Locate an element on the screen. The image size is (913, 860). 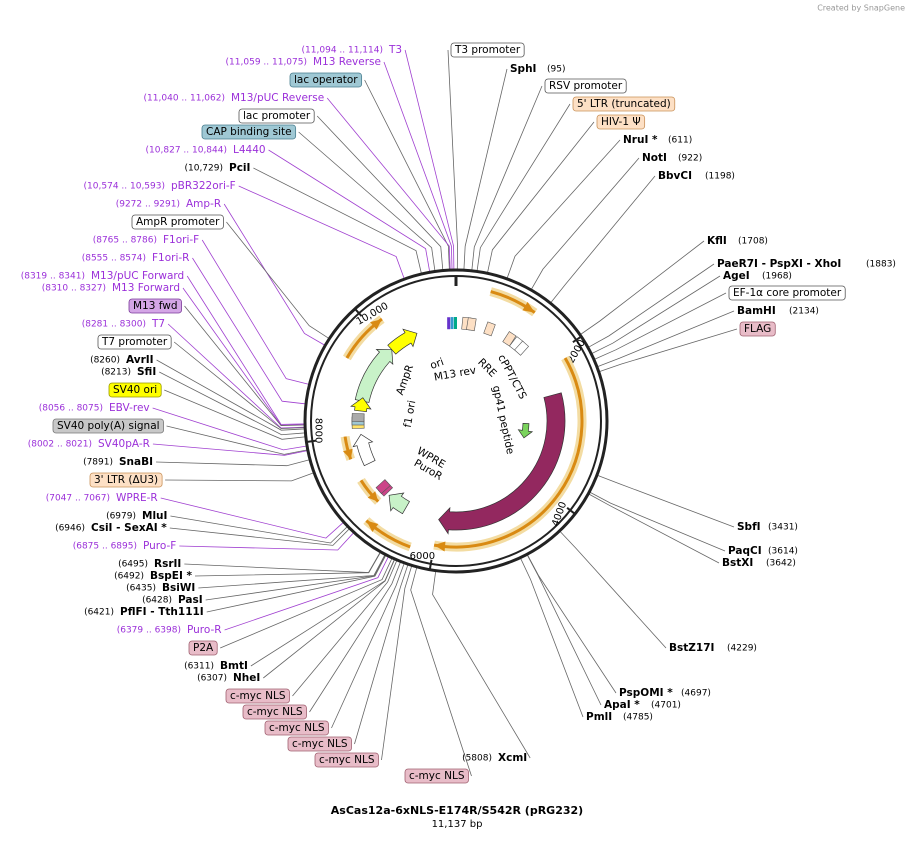
watermark: Created by SnapGene is located at coordinates (861, 8).